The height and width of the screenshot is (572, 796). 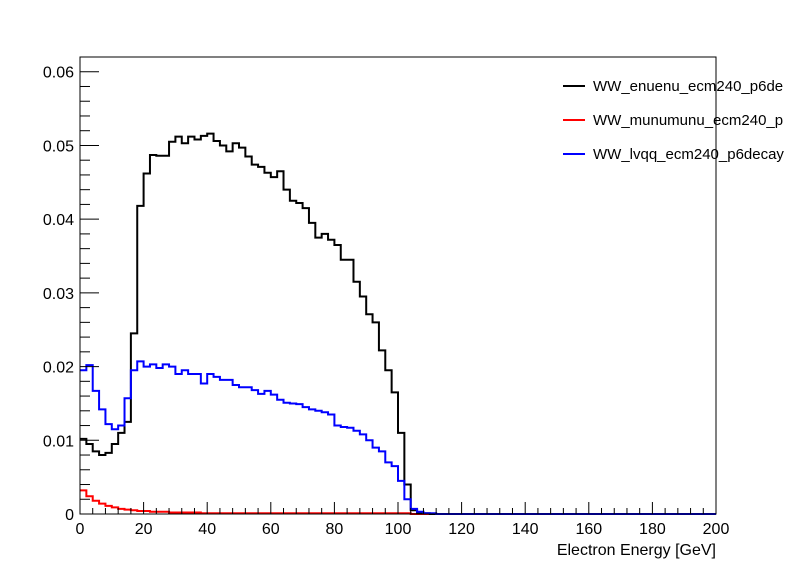 I want to click on x-tick-label: 120, so click(x=461, y=529).